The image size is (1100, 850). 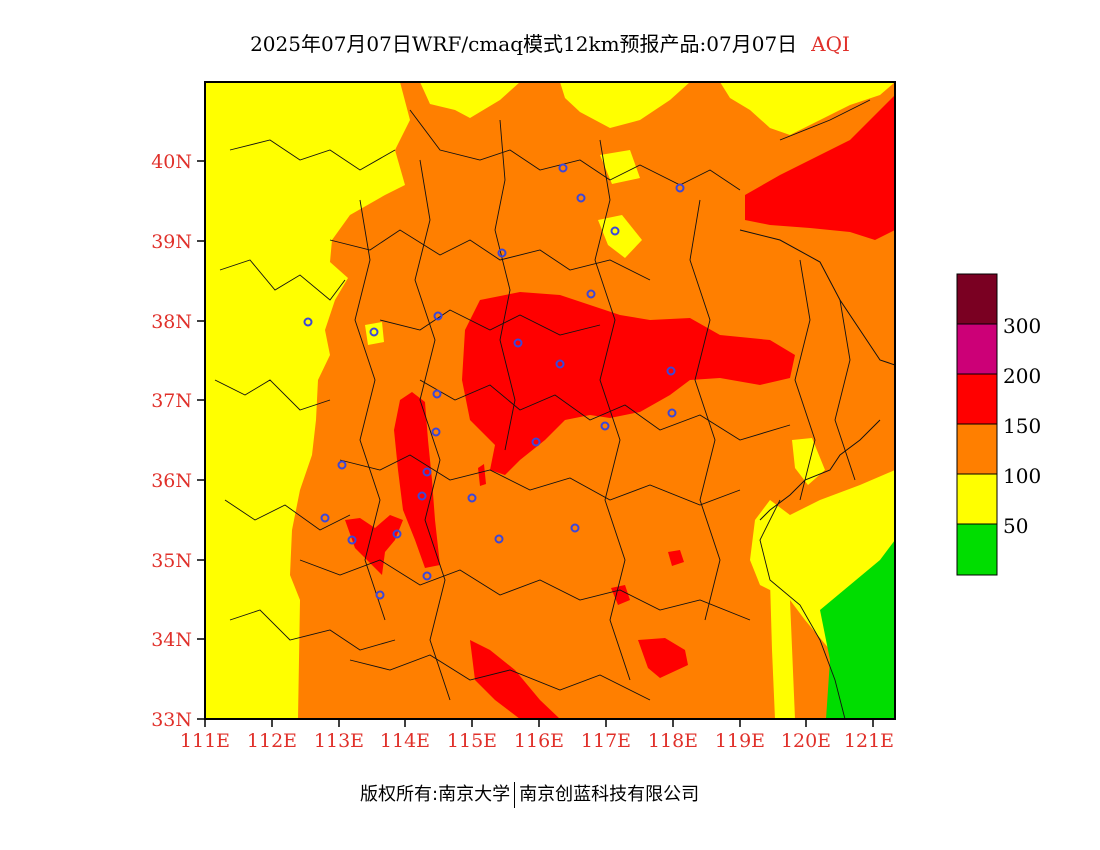 I want to click on lon-label-112e: 112E, so click(x=272, y=741).